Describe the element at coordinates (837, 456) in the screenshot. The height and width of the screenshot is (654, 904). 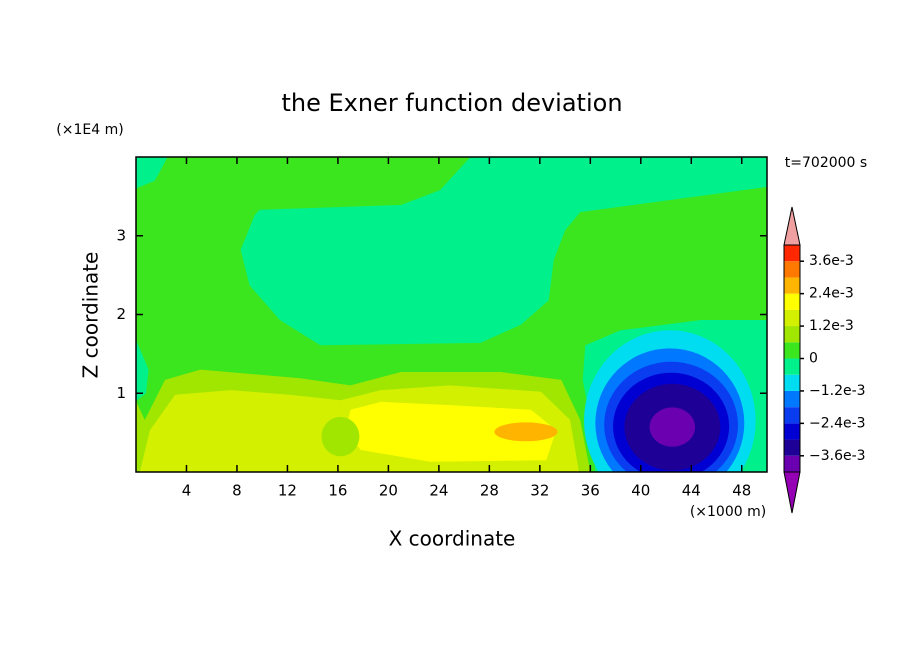
I see `colorbar-tick-label: −3.6e-3` at that location.